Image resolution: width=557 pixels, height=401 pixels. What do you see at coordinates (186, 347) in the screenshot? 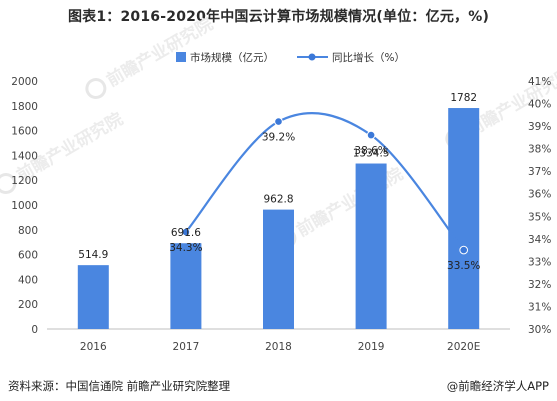
I see `x-tick-label: 2017` at bounding box center [186, 347].